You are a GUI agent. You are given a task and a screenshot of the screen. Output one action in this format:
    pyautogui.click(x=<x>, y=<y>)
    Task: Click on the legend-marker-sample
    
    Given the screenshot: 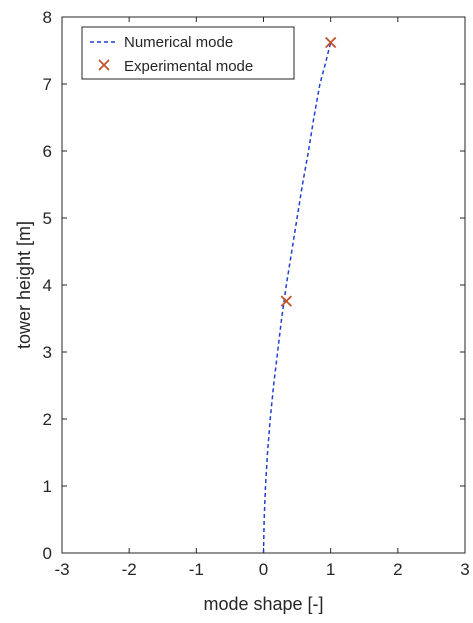 What is the action you would take?
    pyautogui.click(x=104, y=65)
    